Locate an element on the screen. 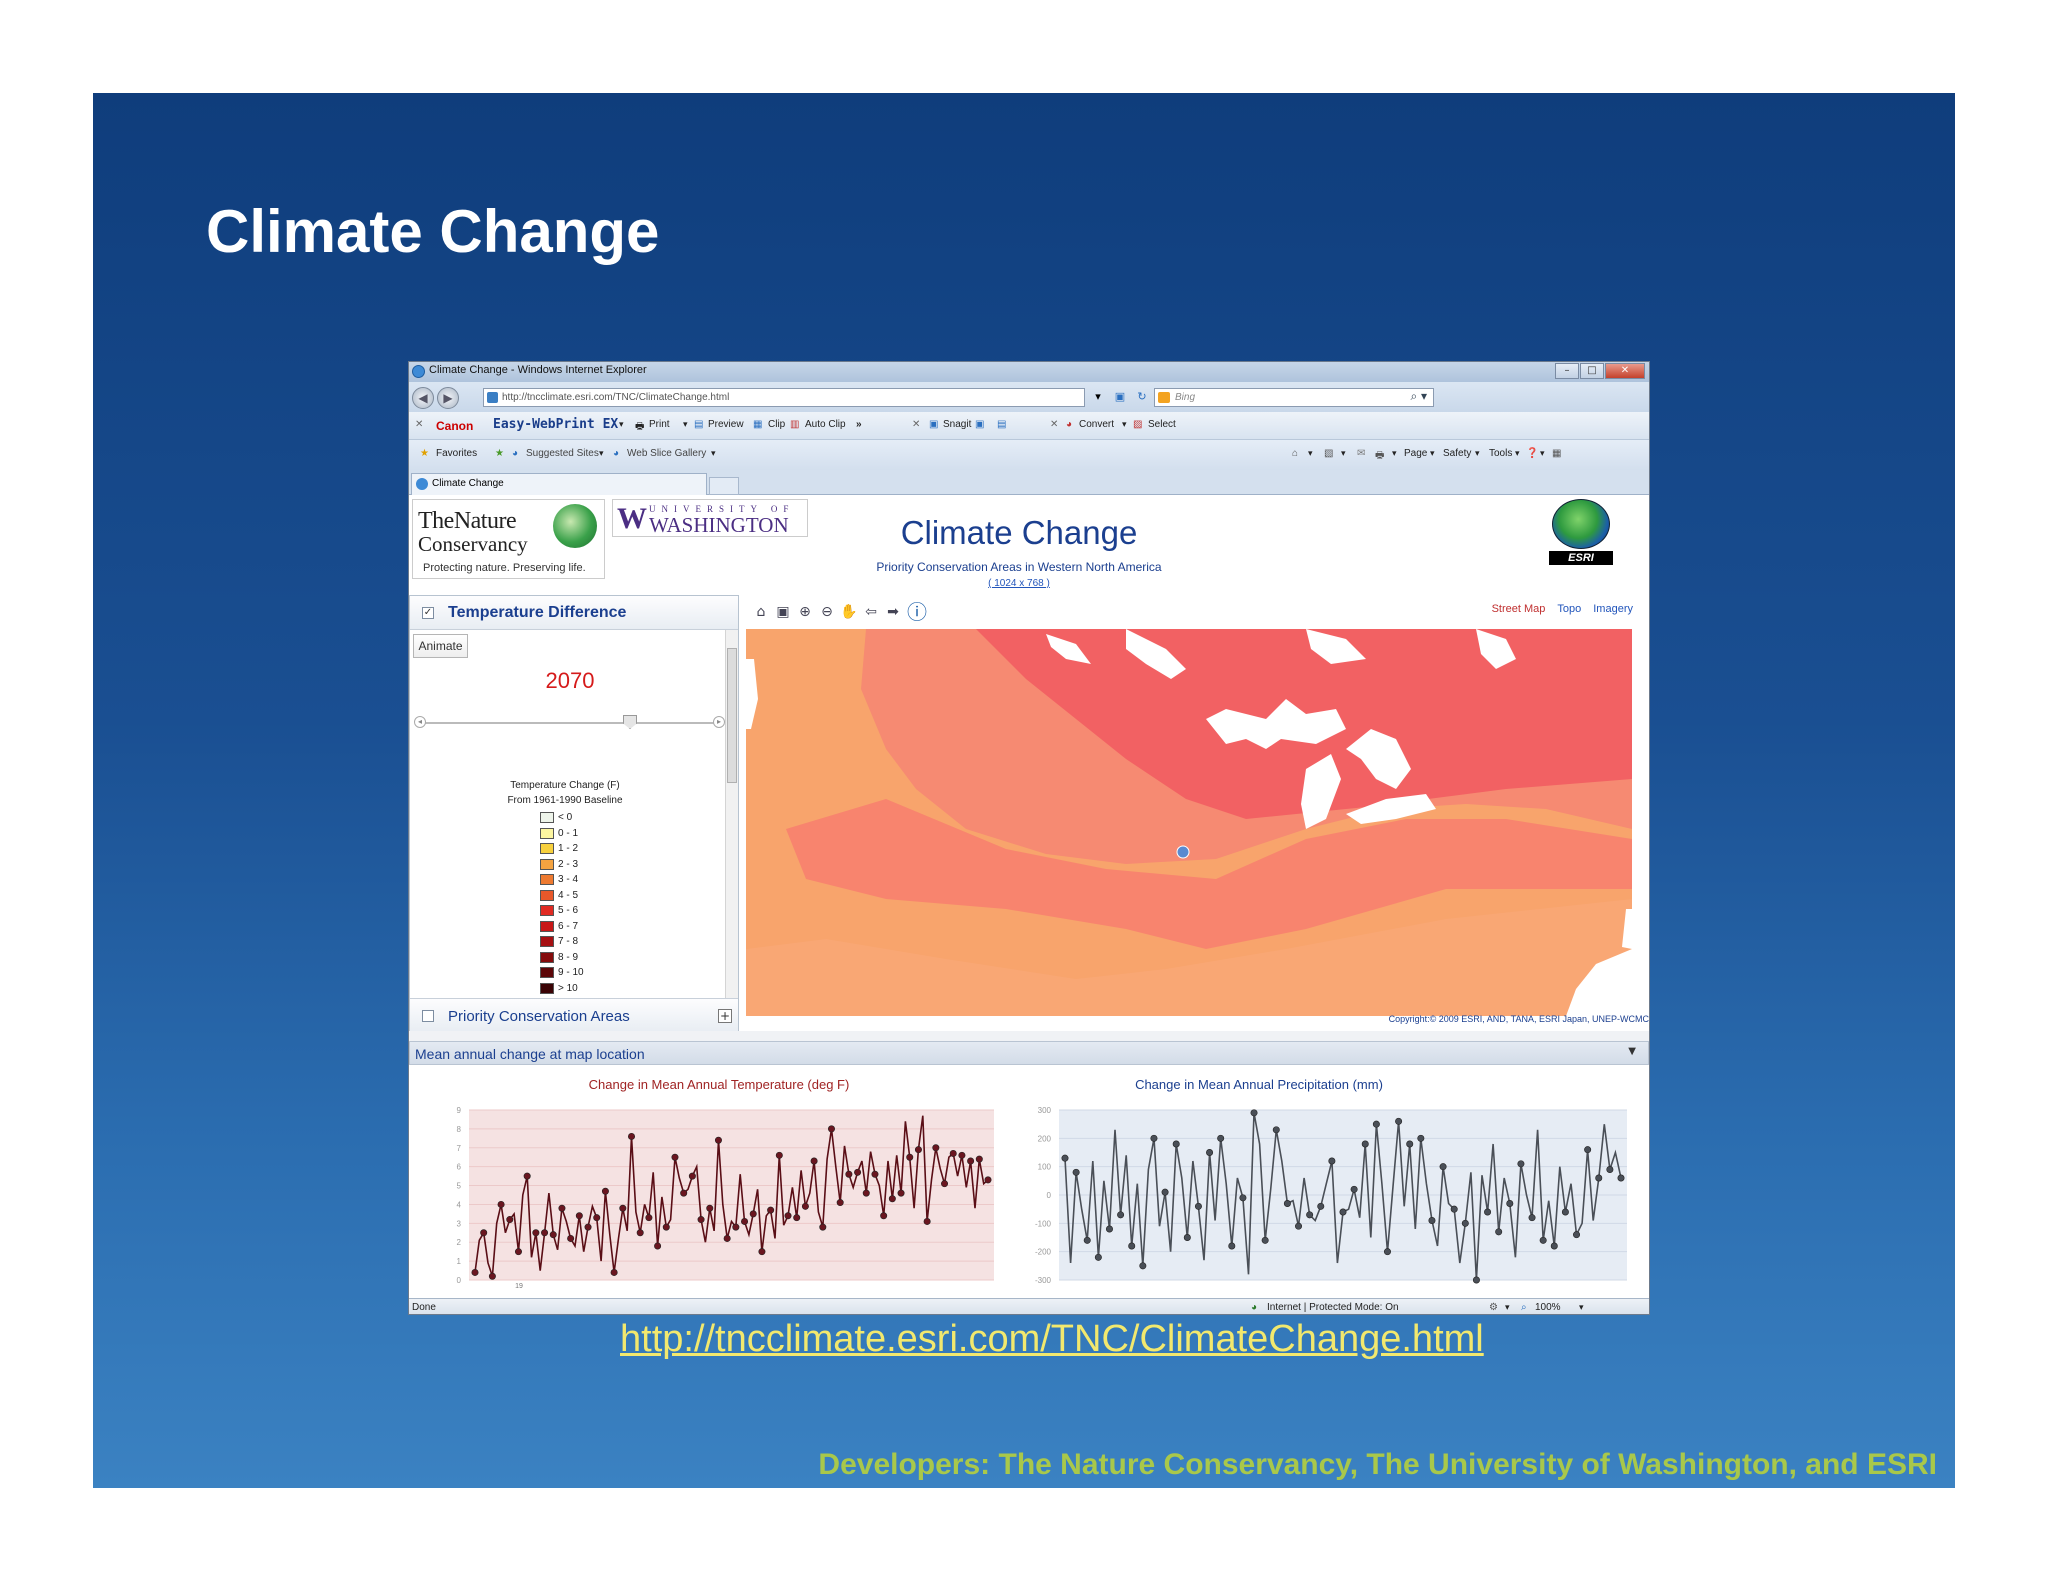 This screenshot has height=1582, width=2048. mail-icon: ✉ is located at coordinates (1361, 453).